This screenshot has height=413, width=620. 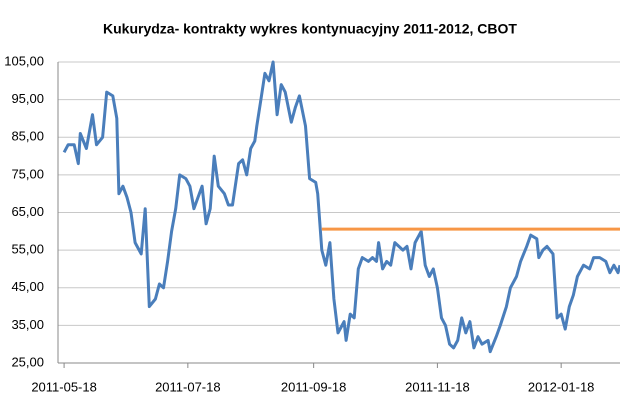 I want to click on y-tick-label: 55,00, so click(x=27, y=249).